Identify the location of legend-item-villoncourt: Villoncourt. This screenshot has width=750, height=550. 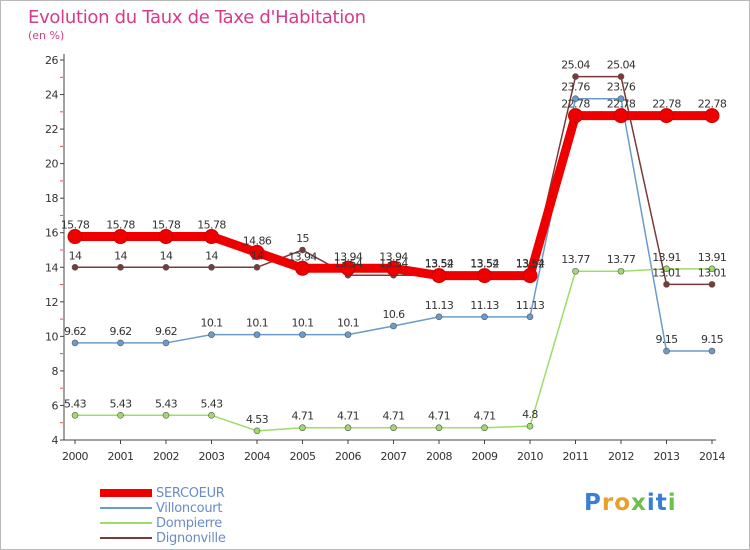
(210, 508).